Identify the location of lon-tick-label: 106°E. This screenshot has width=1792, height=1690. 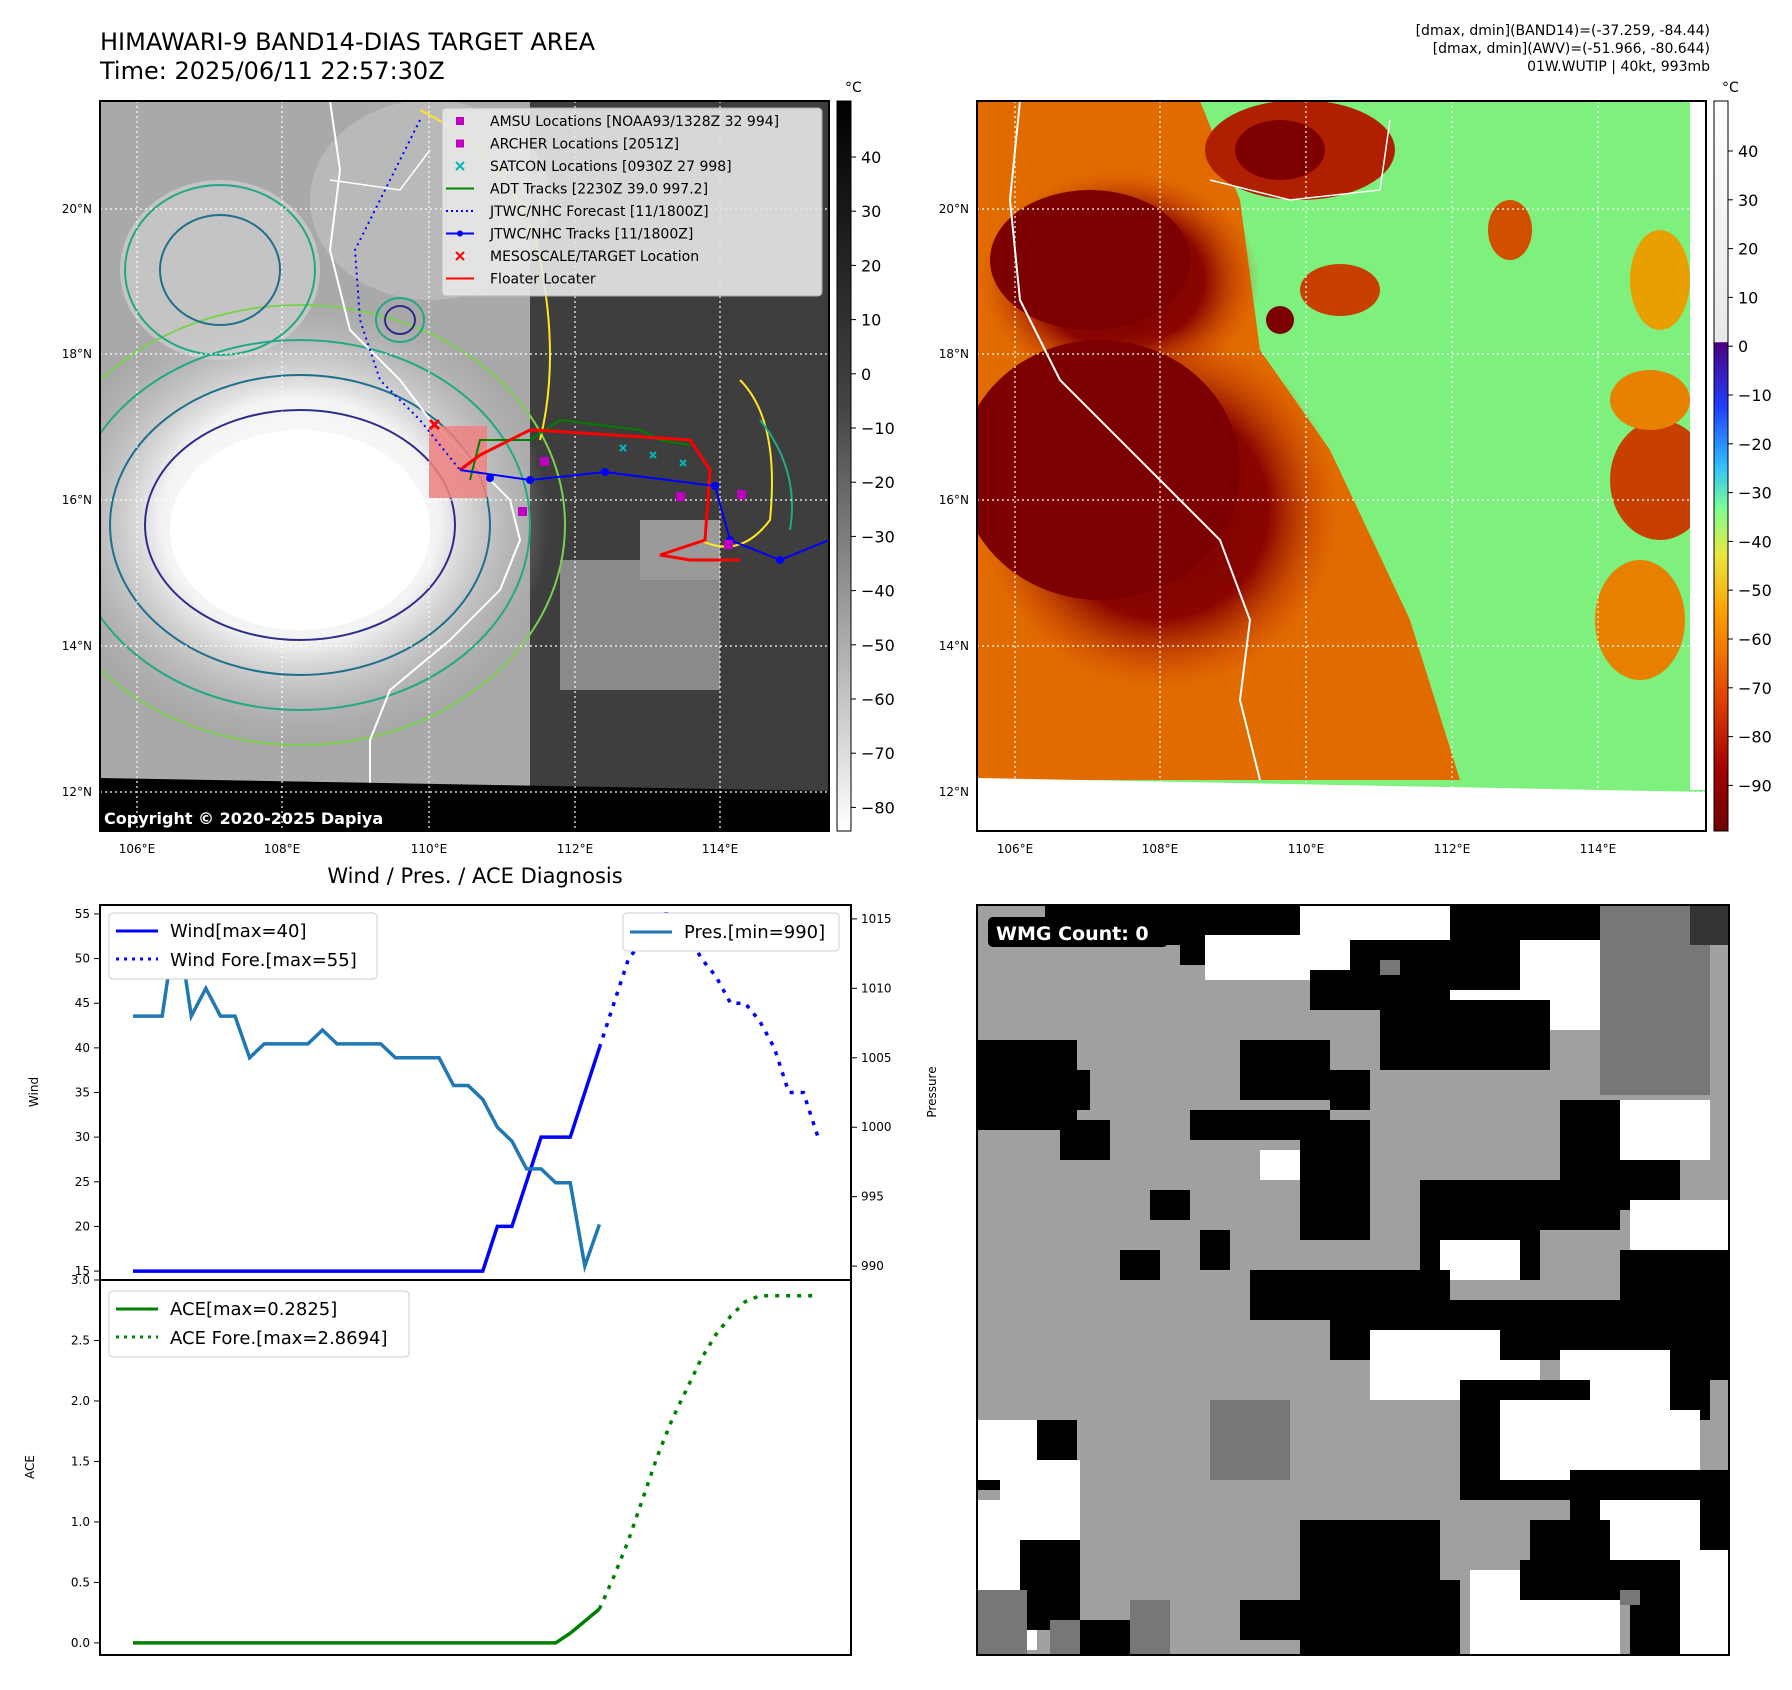
(137, 849).